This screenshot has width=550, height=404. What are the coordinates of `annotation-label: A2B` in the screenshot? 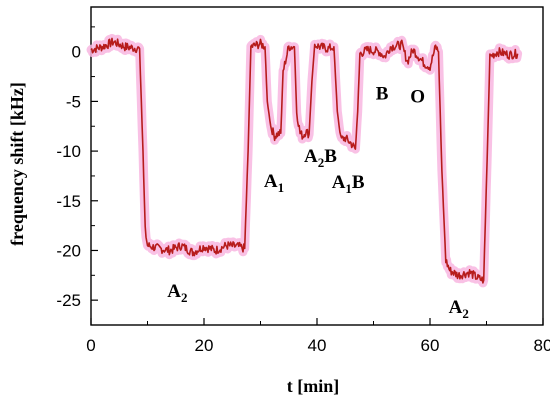 It's located at (320, 158).